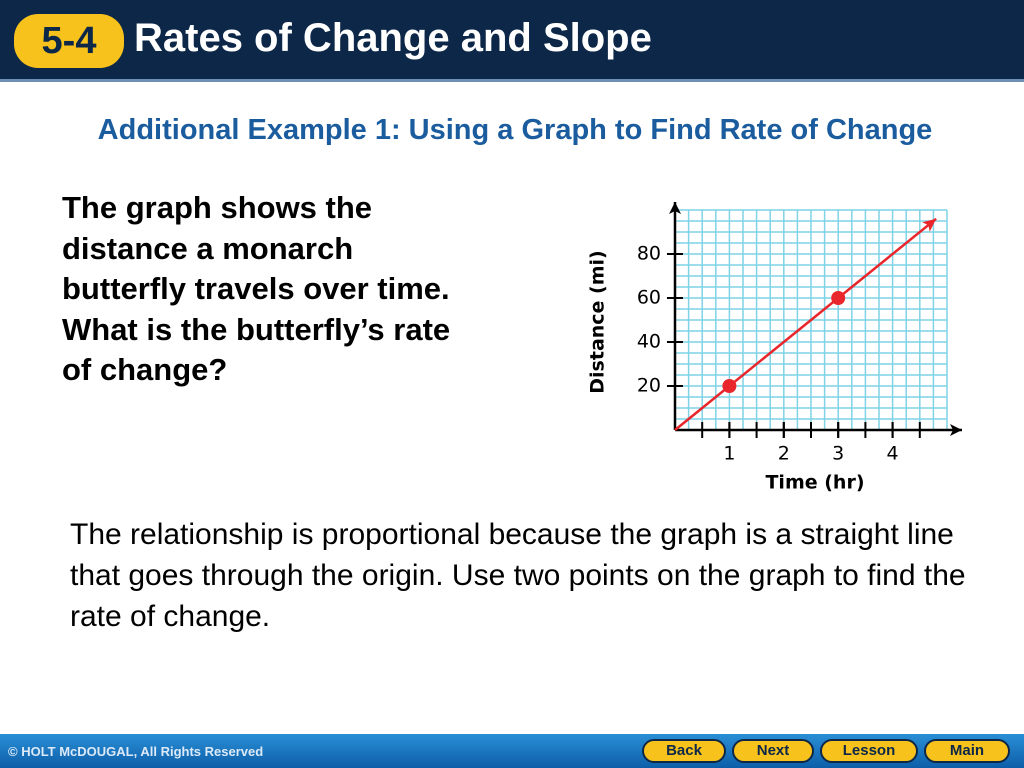  What do you see at coordinates (956, 430) in the screenshot?
I see `x-arrow` at bounding box center [956, 430].